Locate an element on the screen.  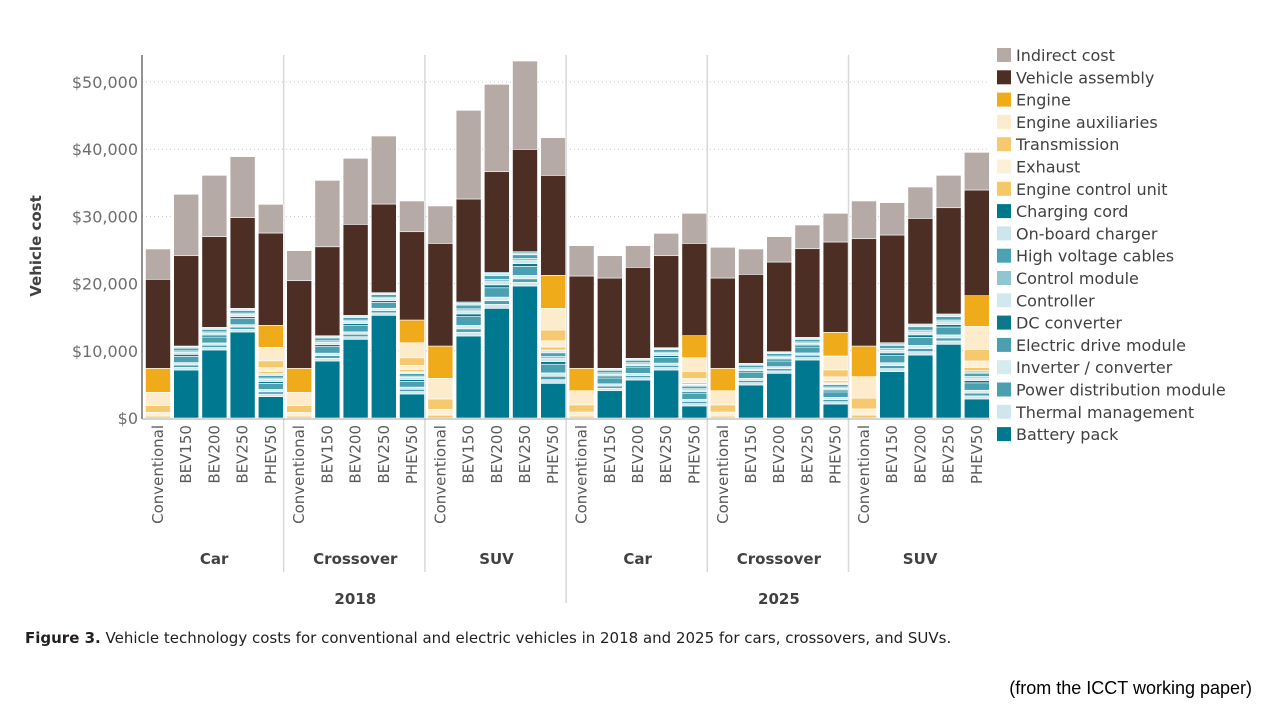
legend-label: Electric drive module is located at coordinates (1101, 345).